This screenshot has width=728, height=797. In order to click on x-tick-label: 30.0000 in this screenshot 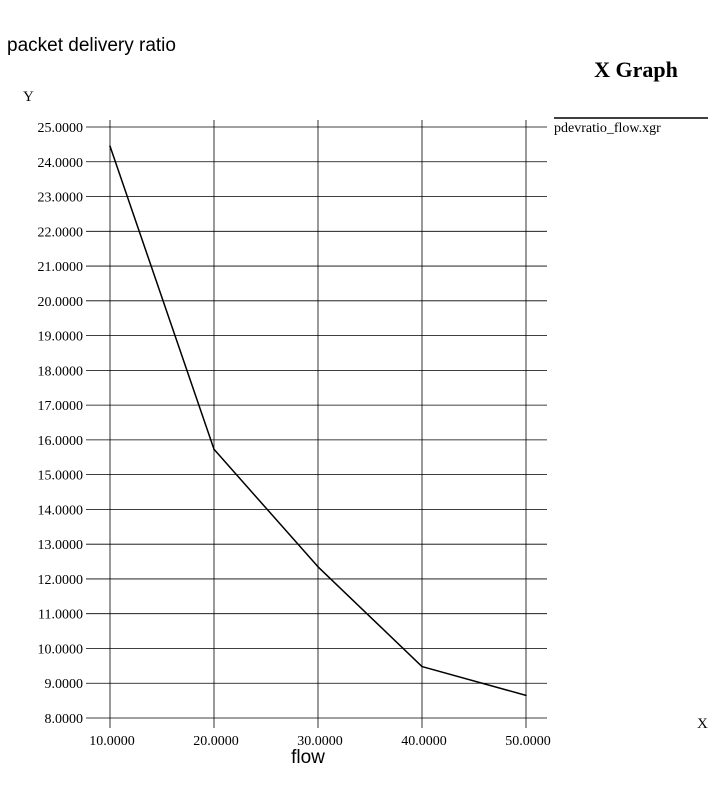, I will do `click(320, 741)`.